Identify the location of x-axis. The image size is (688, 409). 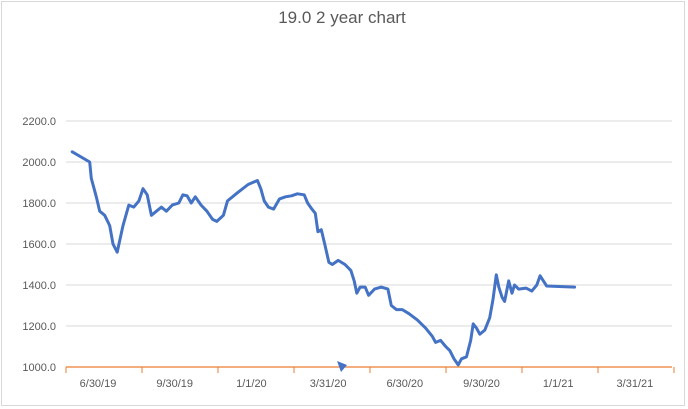
(370, 369).